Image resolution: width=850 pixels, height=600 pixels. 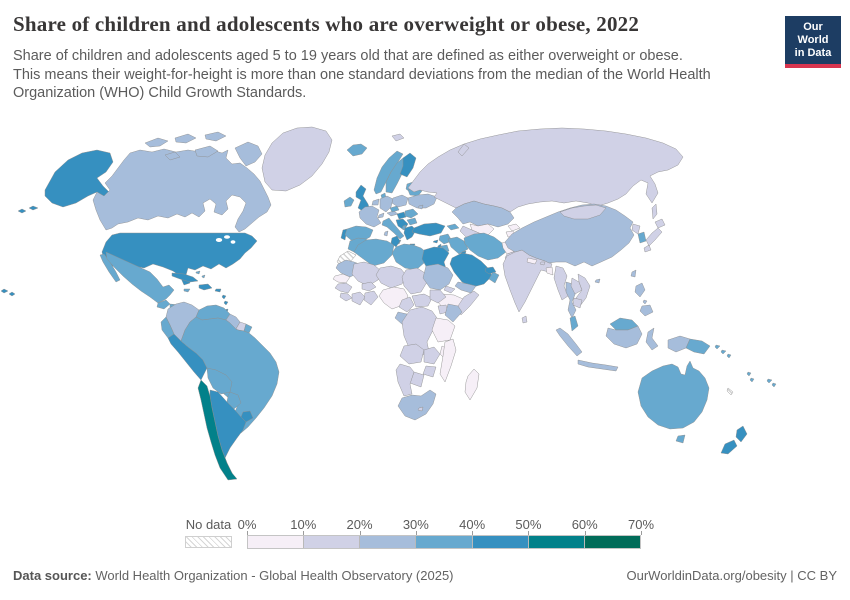 I want to click on country-papua-new-guinea, so click(x=698, y=346).